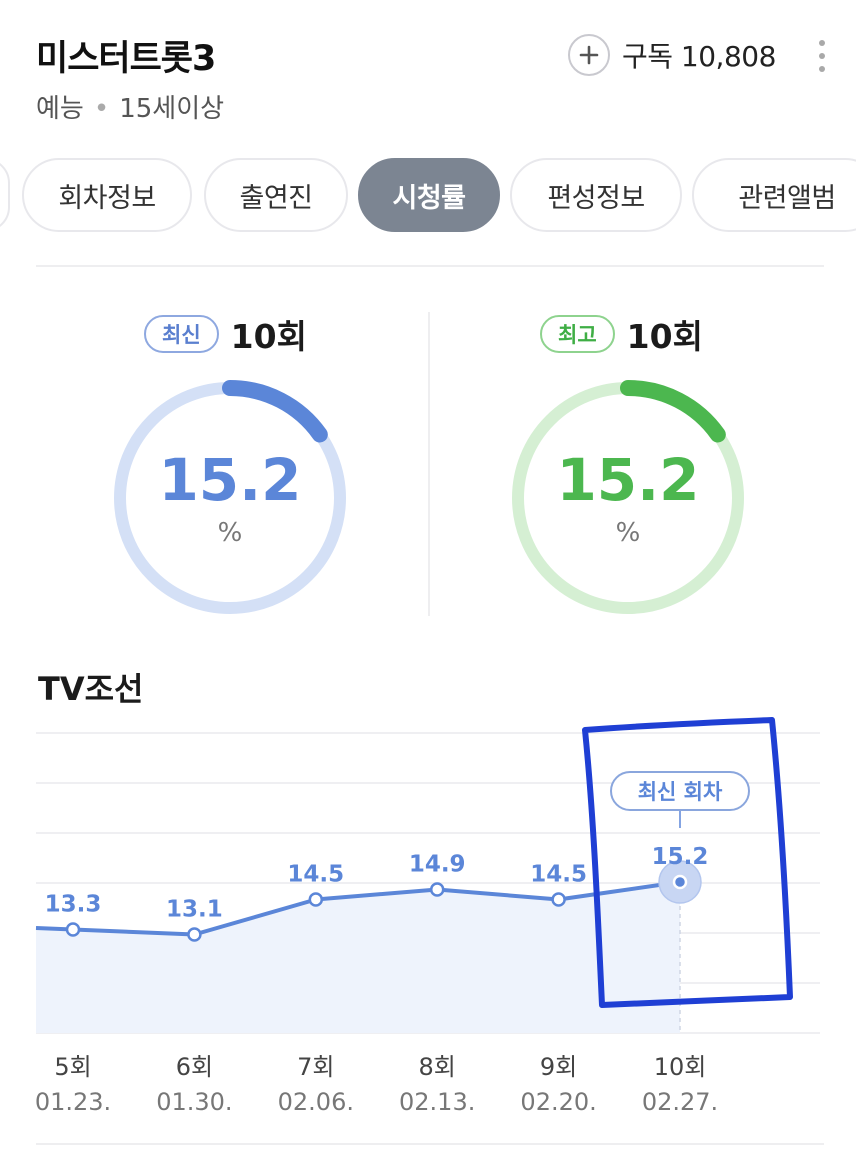 Image resolution: width=856 pixels, height=1153 pixels. What do you see at coordinates (194, 1102) in the screenshot?
I see `x-tick-date: 01.30.` at bounding box center [194, 1102].